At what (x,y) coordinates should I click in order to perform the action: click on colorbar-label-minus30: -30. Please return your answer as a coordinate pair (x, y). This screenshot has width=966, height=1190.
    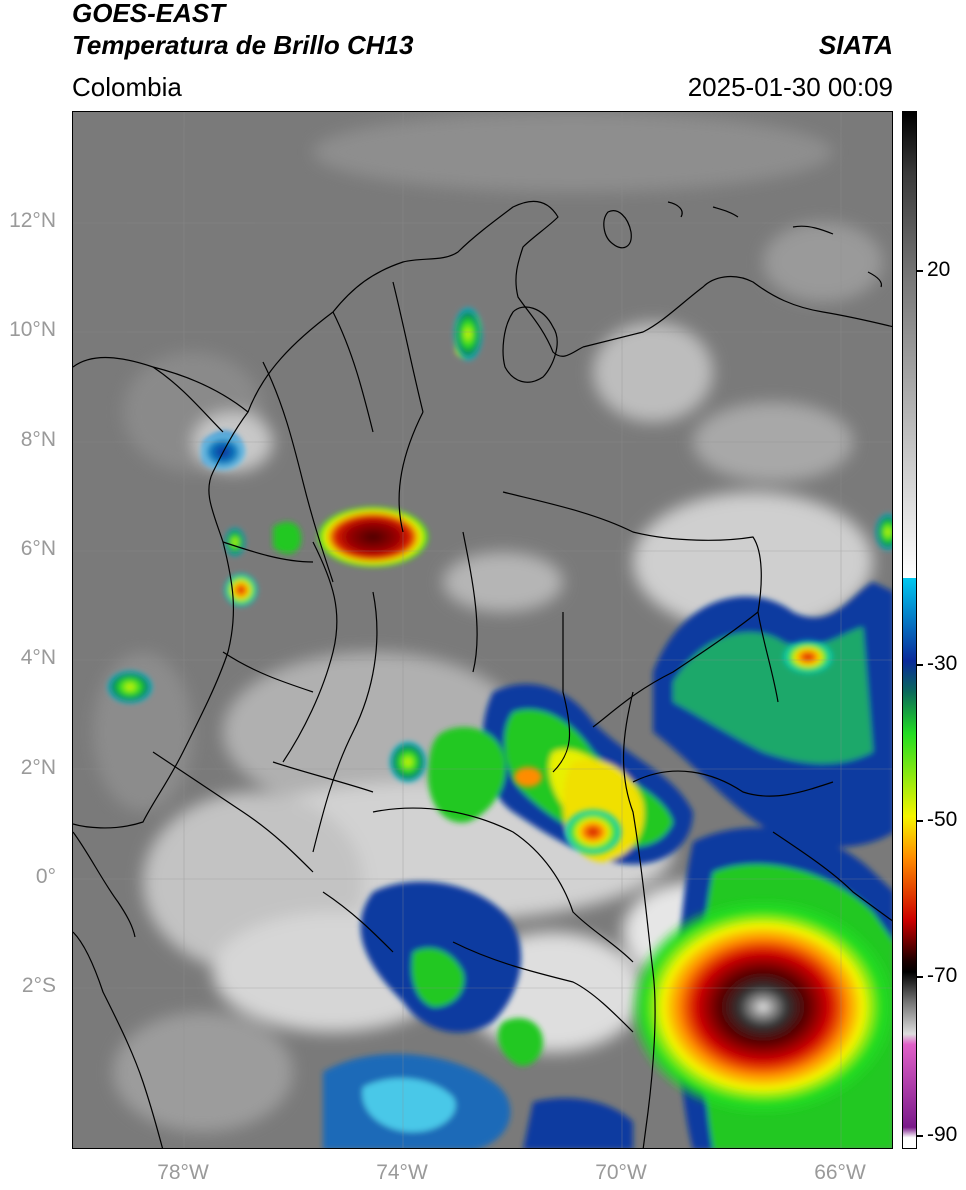
    Looking at the image, I should click on (942, 663).